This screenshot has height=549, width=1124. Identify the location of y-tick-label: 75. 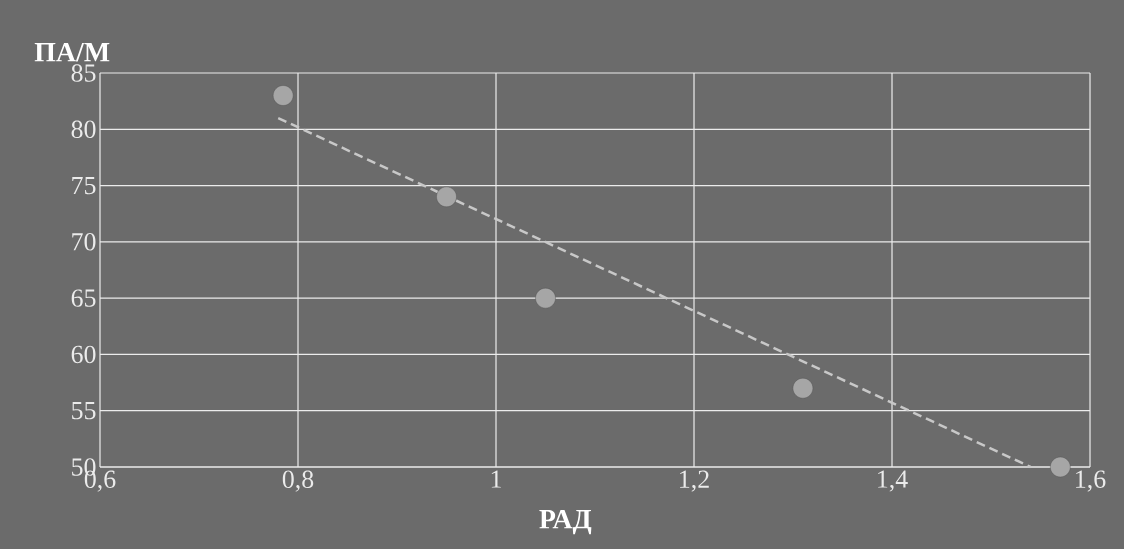
(84, 185).